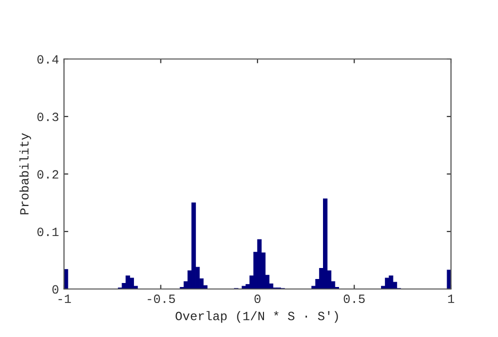  What do you see at coordinates (354, 299) in the screenshot?
I see `x-tick-label: 0.5` at bounding box center [354, 299].